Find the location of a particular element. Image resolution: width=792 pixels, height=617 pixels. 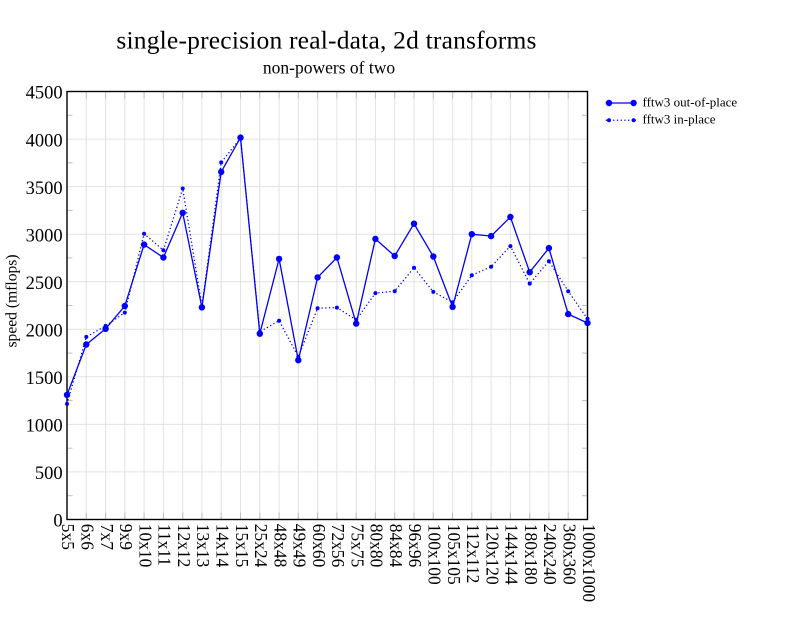

svg-text: 3000 is located at coordinates (44, 236).